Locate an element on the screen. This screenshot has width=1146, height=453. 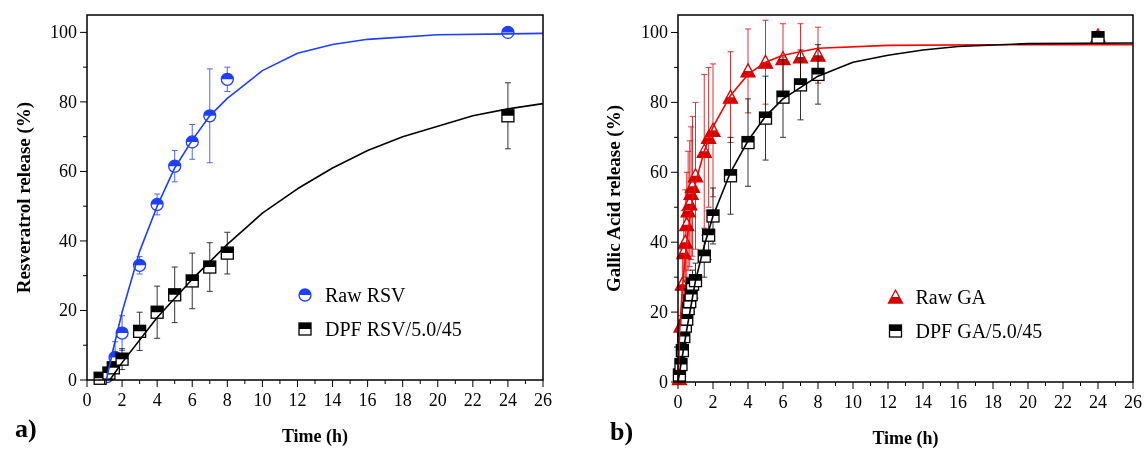
y-axis-title: Gallic Acid release (%) is located at coordinates (614, 198).